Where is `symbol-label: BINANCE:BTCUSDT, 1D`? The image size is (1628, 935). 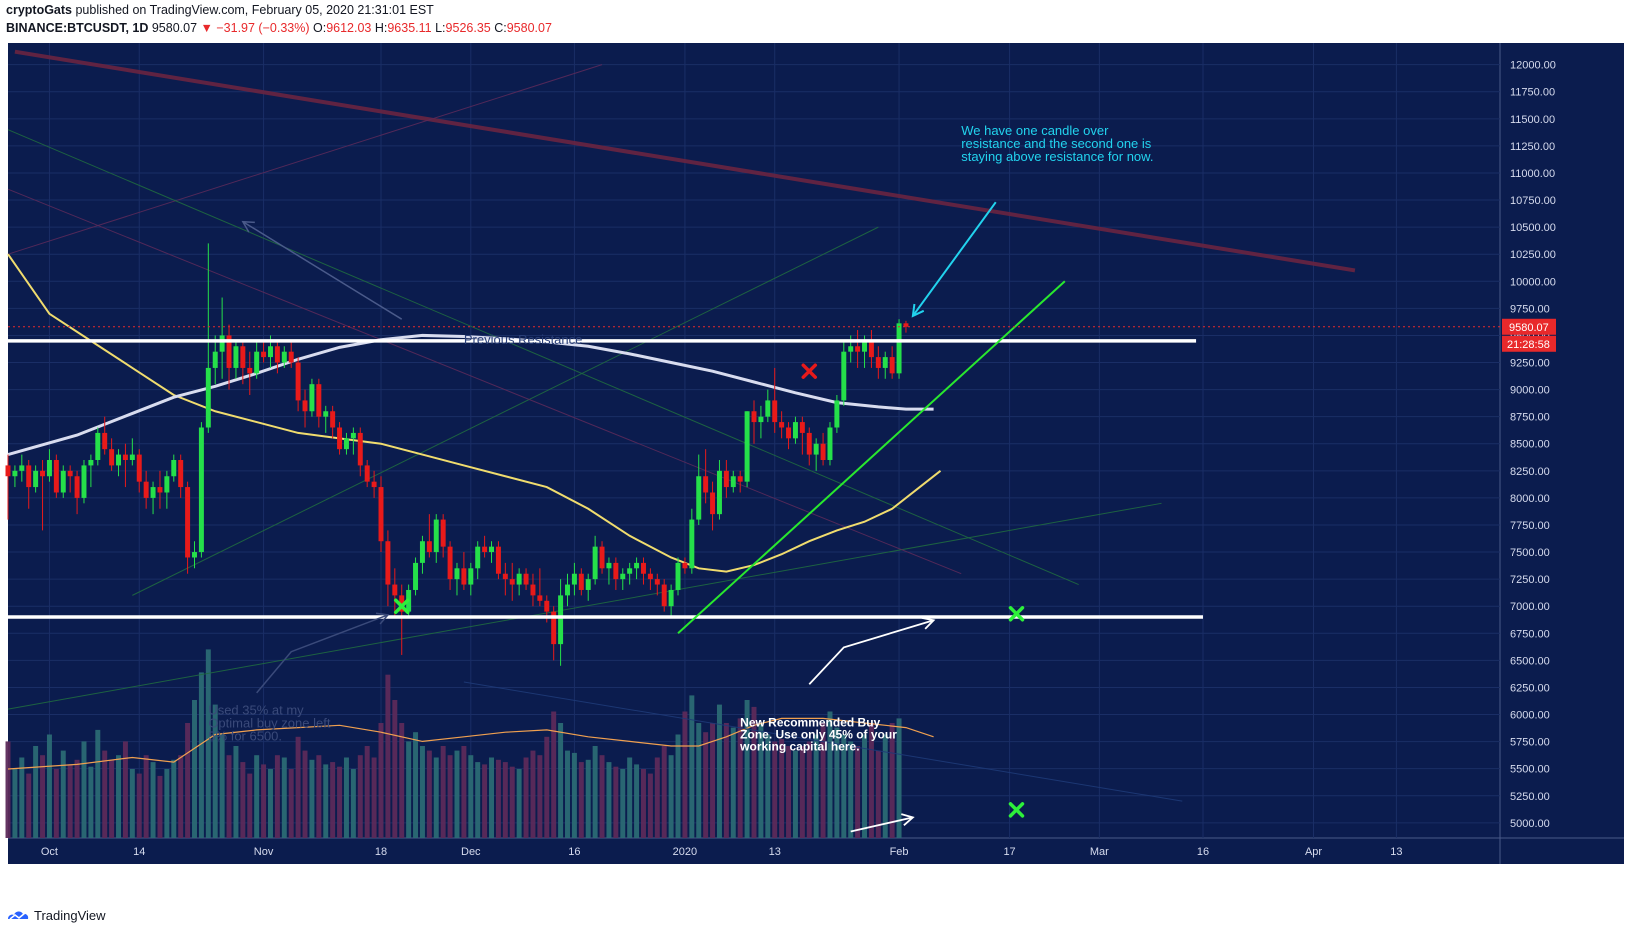 symbol-label: BINANCE:BTCUSDT, 1D is located at coordinates (77, 28).